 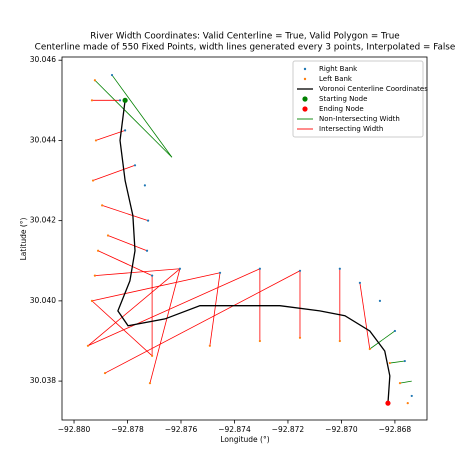 I want to click on x-tick-label: −92.878, so click(x=127, y=429).